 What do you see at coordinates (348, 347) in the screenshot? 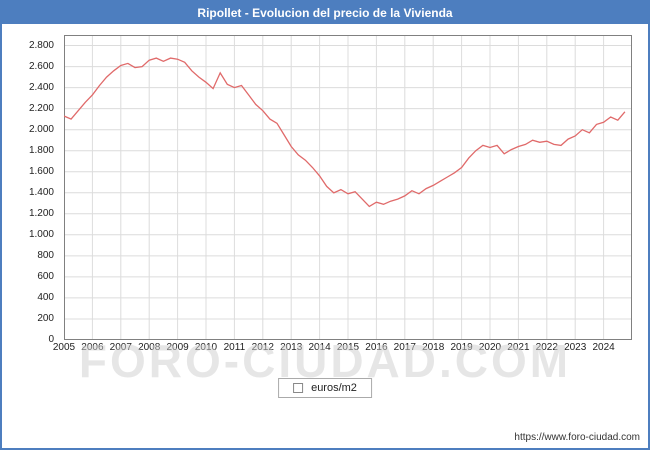
I see `x-tick-label: 2015` at bounding box center [348, 347].